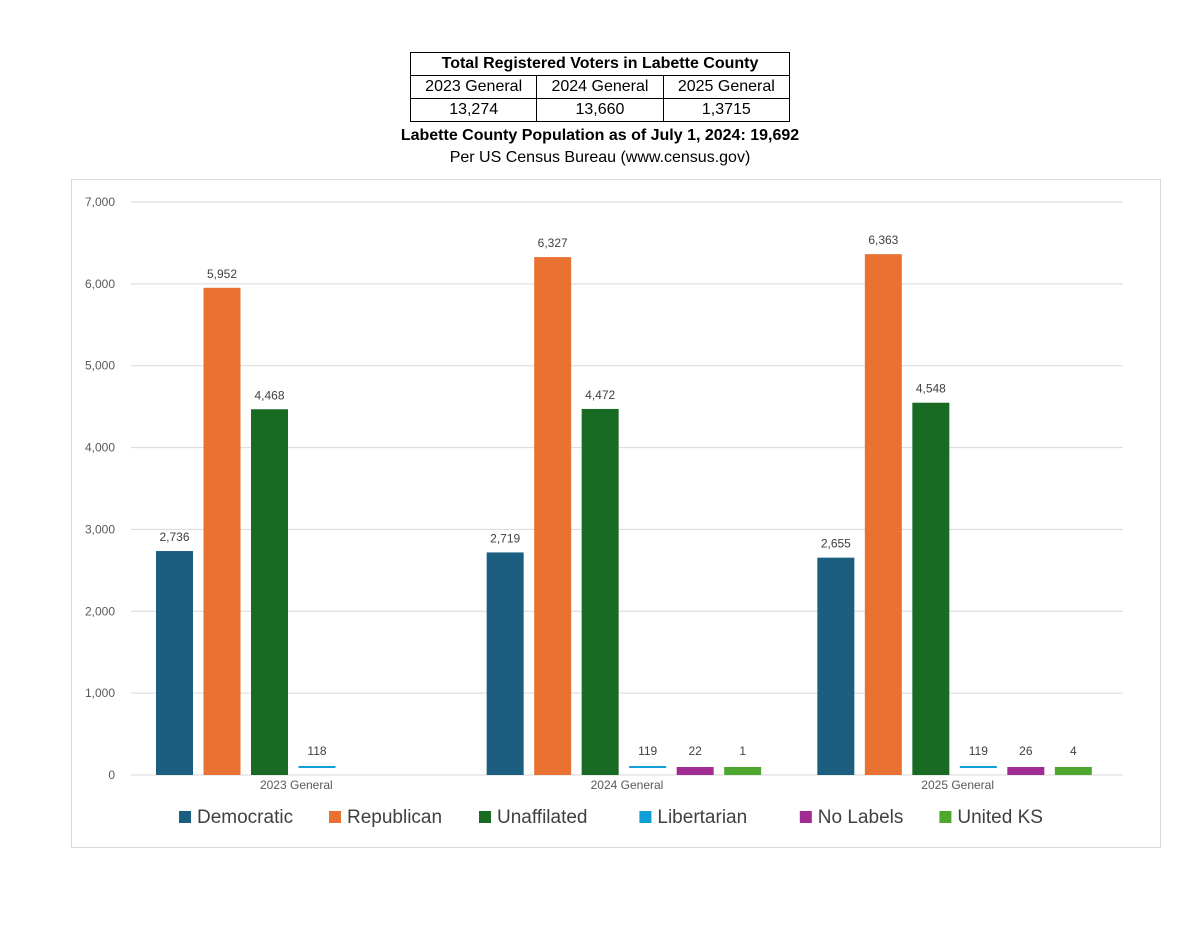  Describe the element at coordinates (100, 693) in the screenshot. I see `y-tick-label: 1,000` at that location.